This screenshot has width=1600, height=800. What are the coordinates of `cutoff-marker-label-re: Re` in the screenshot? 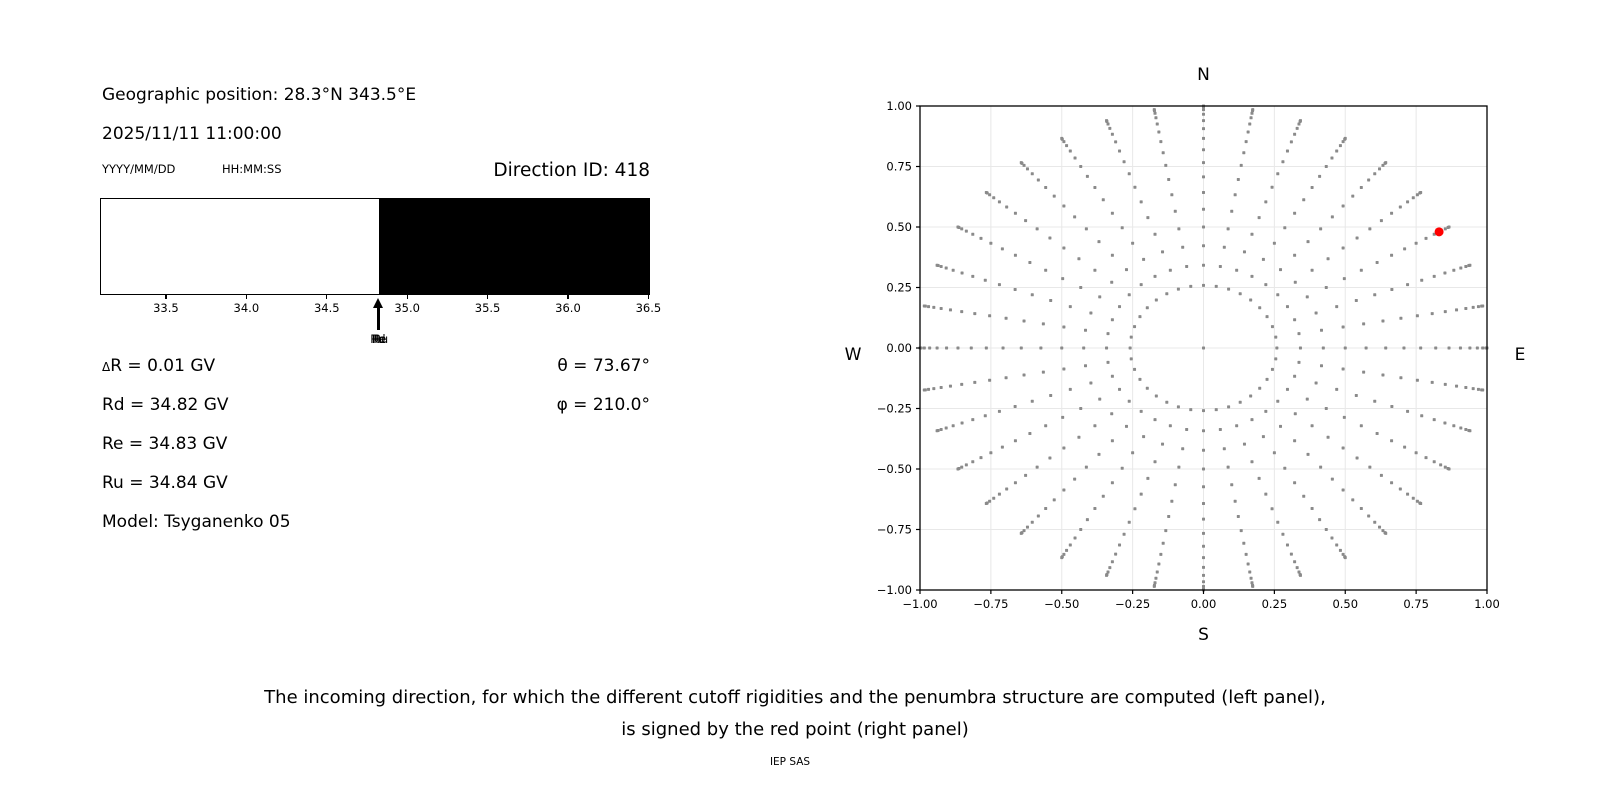 It's located at (379, 339).